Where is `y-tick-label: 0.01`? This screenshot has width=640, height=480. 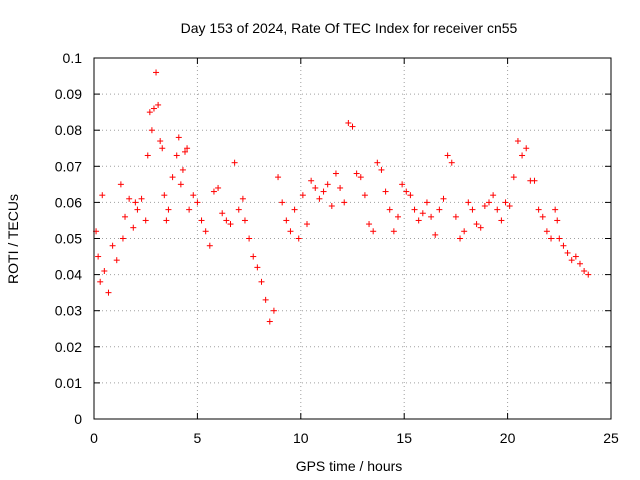
y-tick-label: 0.01 is located at coordinates (68, 383).